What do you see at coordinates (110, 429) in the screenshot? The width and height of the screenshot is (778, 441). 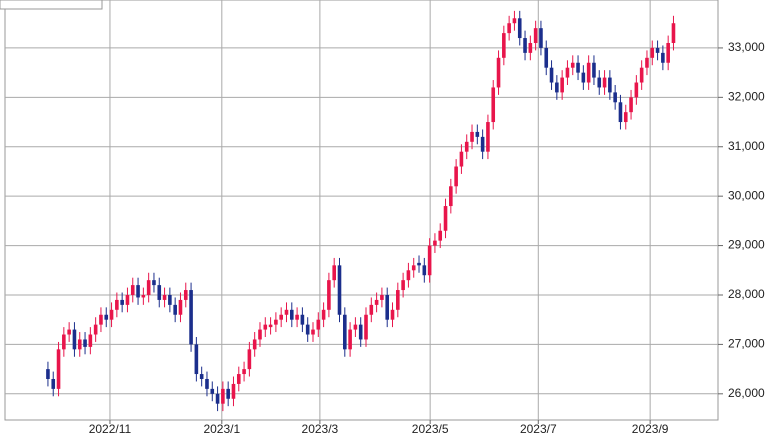 I see `x-tick-label: 2022/11` at bounding box center [110, 429].